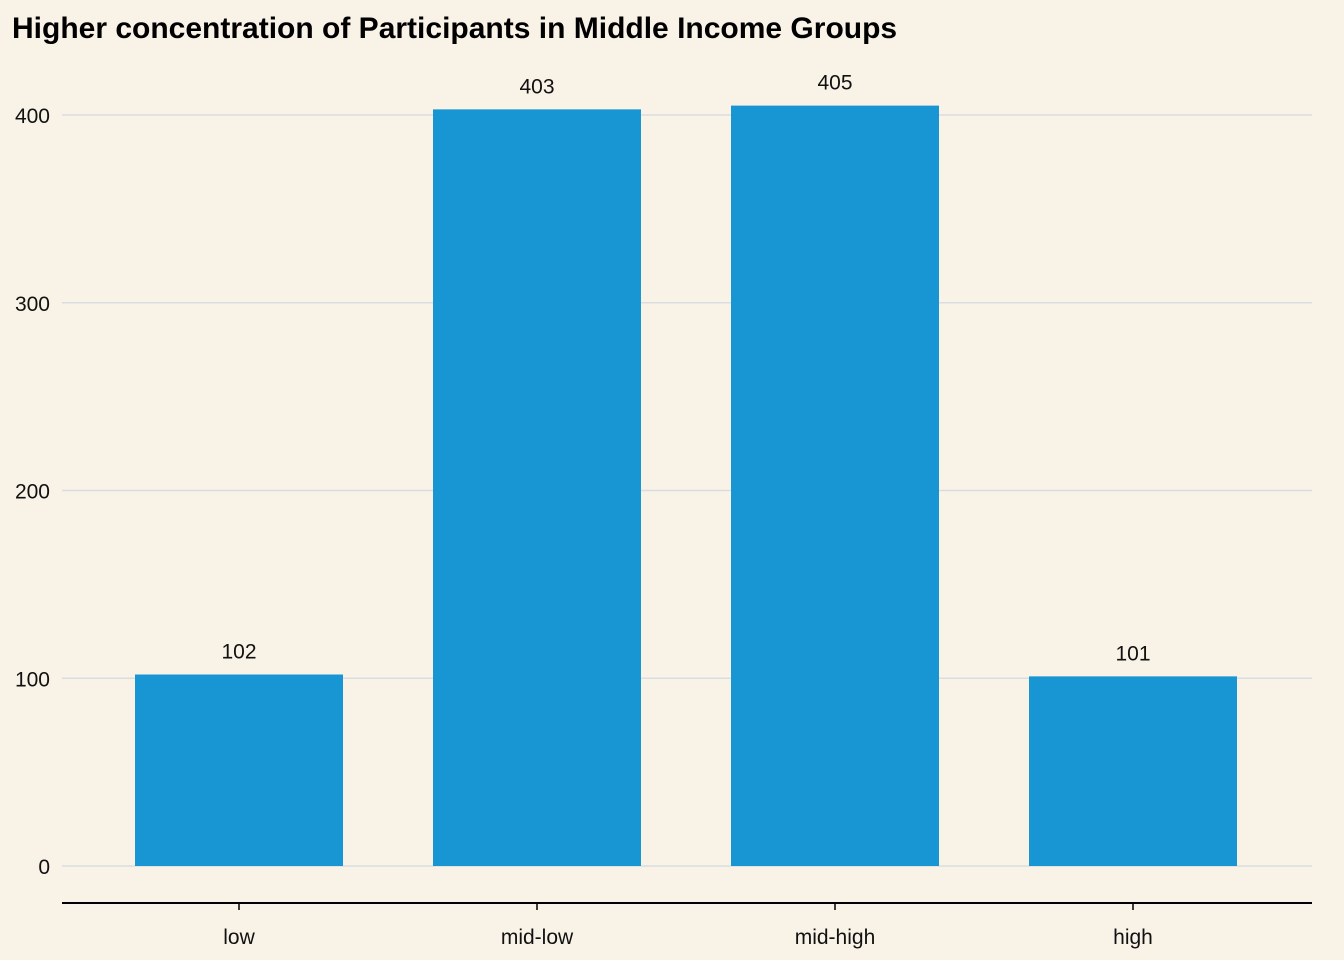  I want to click on y-tick-label: 300, so click(32, 304).